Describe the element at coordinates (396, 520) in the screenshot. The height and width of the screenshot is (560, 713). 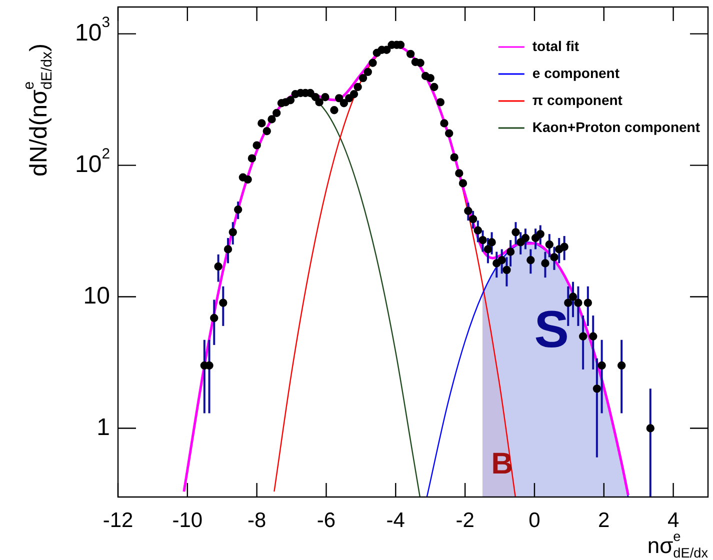
I see `x-tick-label: -4` at that location.